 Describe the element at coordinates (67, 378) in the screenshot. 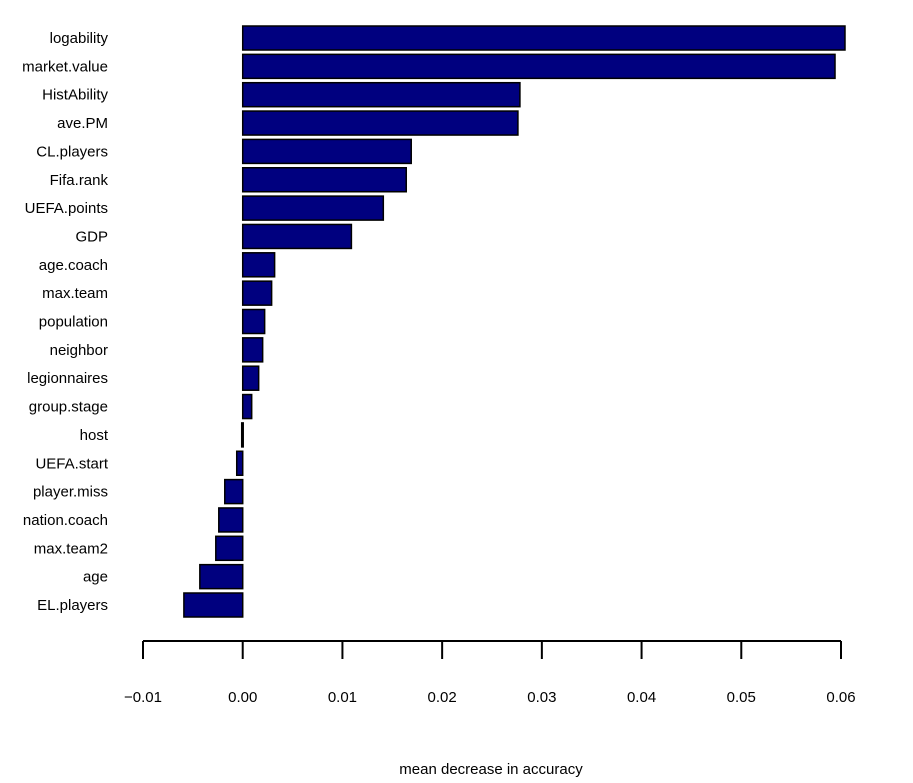

I see `category-label: legionnaires` at that location.